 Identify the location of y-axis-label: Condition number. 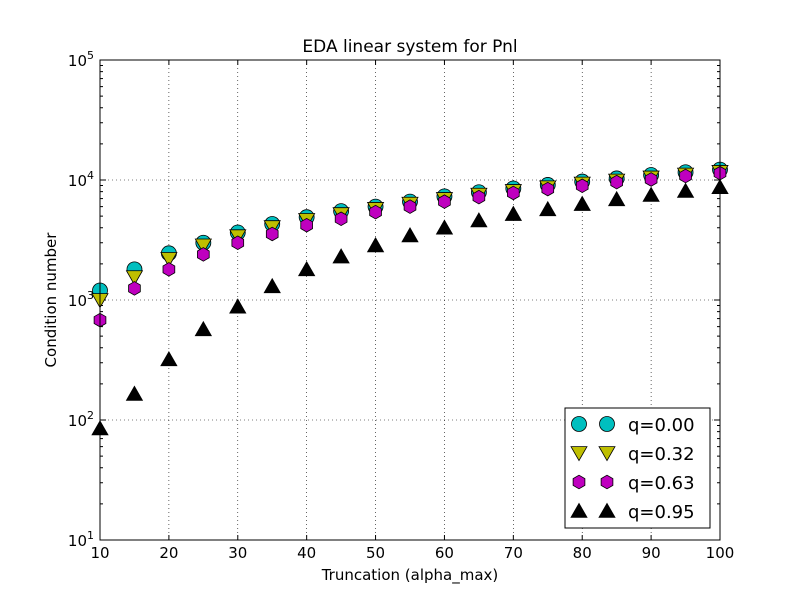
(51, 300).